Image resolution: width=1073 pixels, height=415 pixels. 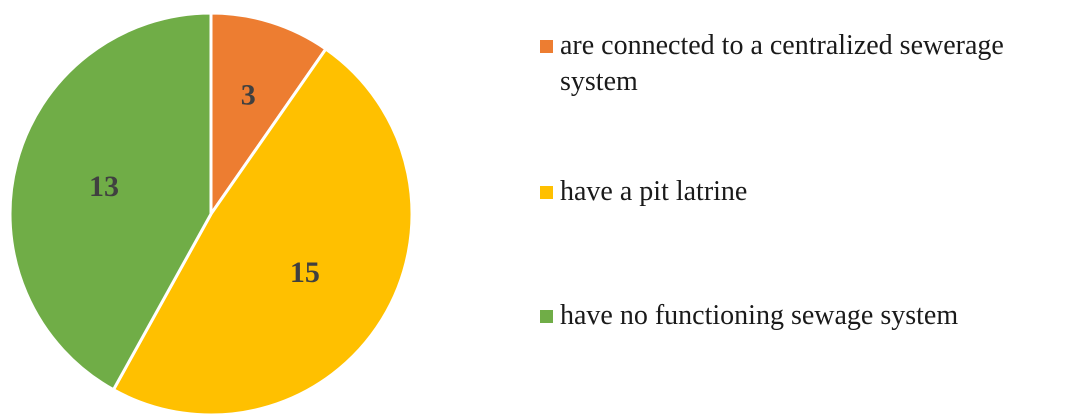 What do you see at coordinates (204, 184) in the screenshot?
I see `pie-data-labels: 3 15 13` at bounding box center [204, 184].